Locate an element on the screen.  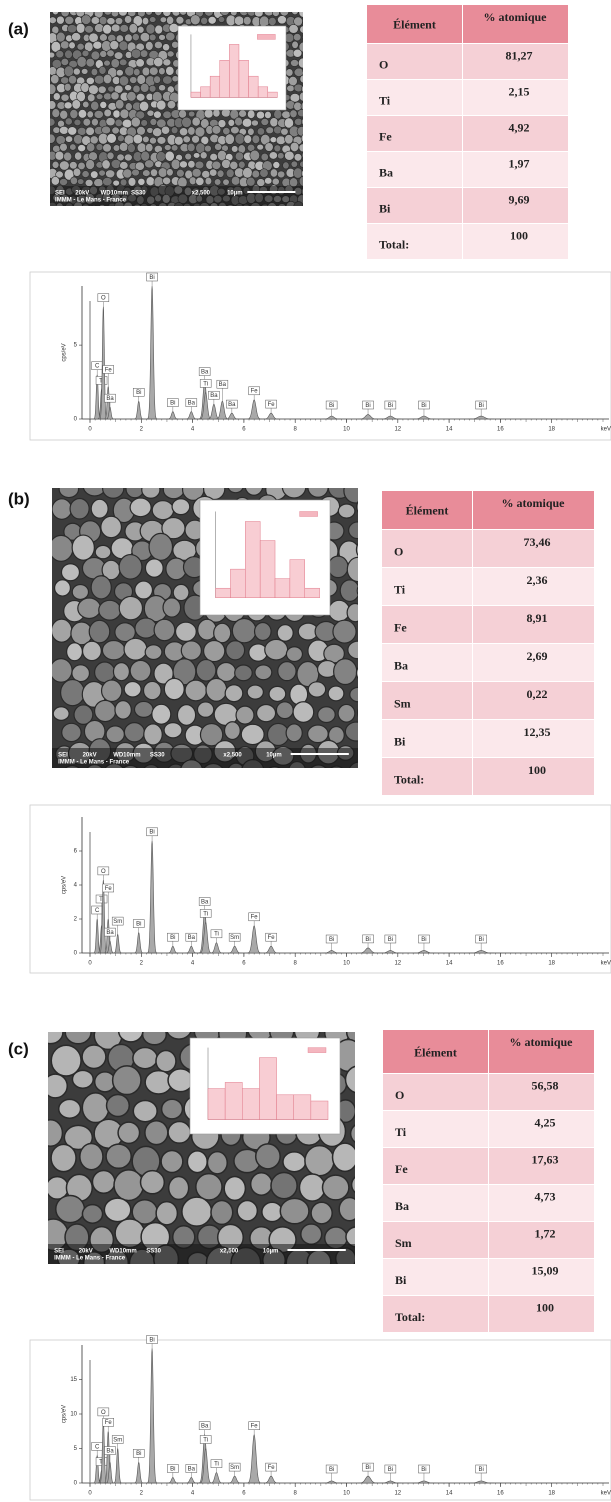
x-tick-label: 10 is located at coordinates (346, 1494).